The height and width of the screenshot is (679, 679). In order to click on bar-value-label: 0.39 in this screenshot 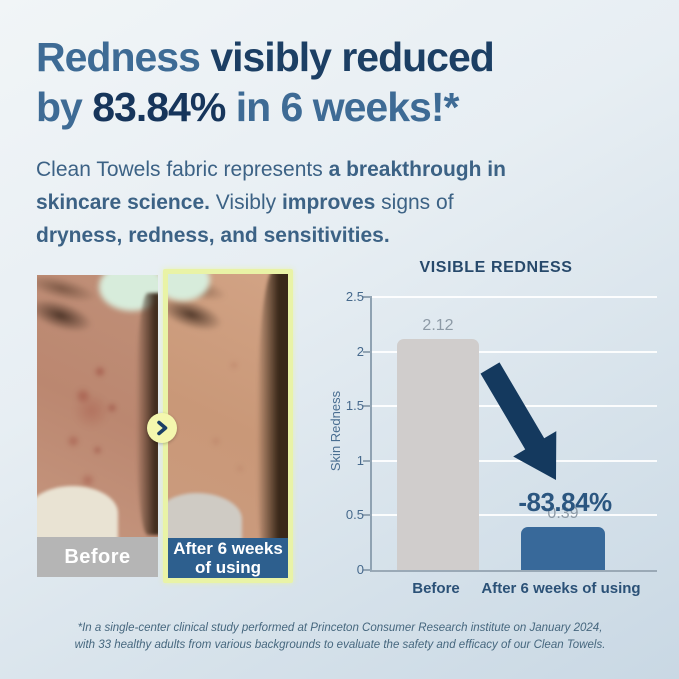, I will do `click(563, 514)`.